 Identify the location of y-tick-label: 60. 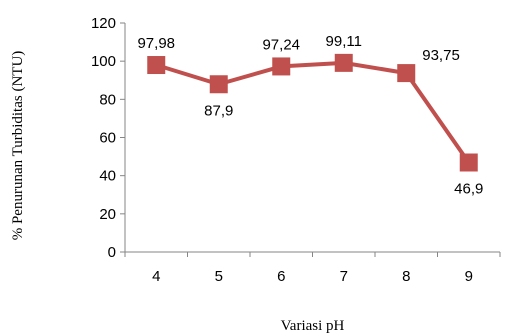
(107, 138).